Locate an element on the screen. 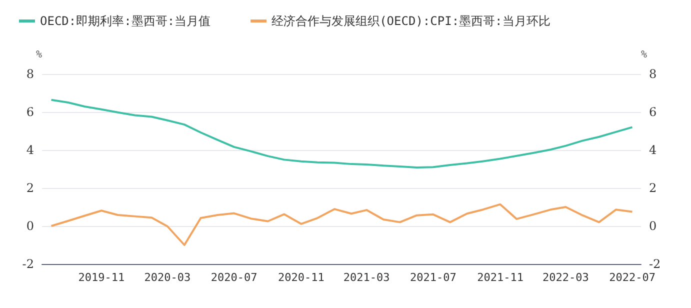  x-tick-label: 2020-07 is located at coordinates (234, 277).